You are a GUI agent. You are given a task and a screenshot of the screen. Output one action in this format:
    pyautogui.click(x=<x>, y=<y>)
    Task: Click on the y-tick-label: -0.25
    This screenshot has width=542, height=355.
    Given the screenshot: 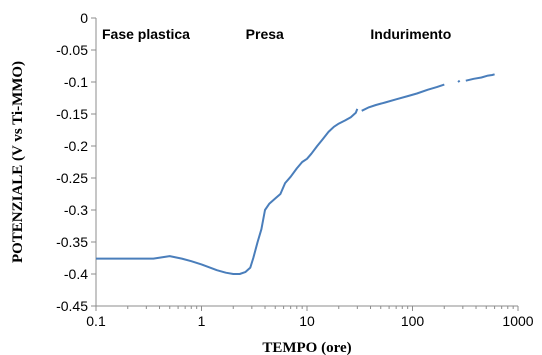 What is the action you would take?
    pyautogui.click(x=72, y=178)
    